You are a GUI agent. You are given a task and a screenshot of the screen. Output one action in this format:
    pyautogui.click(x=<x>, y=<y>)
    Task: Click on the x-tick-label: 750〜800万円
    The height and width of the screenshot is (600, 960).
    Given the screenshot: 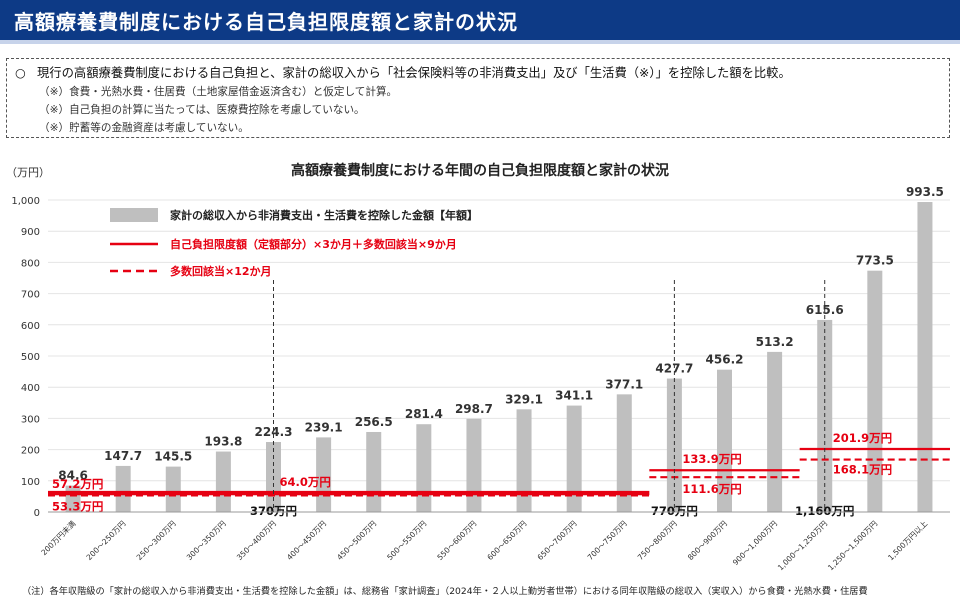 What is the action you would take?
    pyautogui.click(x=657, y=540)
    